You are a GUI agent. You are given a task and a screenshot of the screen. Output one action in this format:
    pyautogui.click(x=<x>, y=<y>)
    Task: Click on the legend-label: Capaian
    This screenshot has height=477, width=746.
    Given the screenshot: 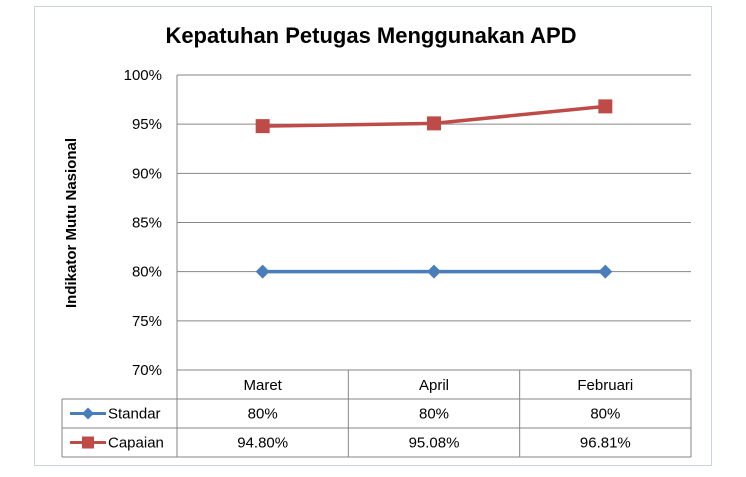 What is the action you would take?
    pyautogui.click(x=136, y=443)
    